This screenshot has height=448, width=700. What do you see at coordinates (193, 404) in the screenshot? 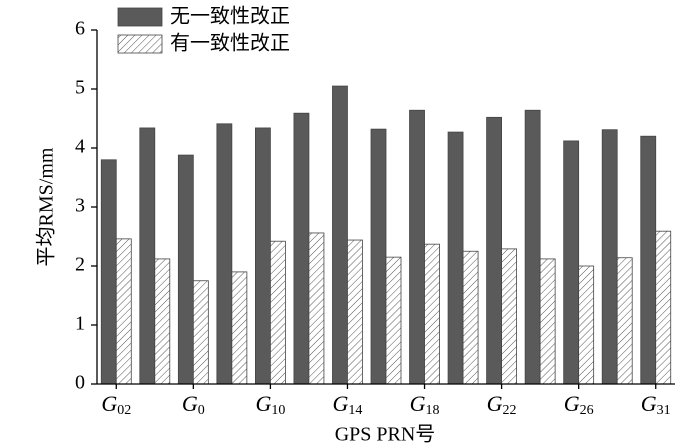
I see `x-tick-label: G0` at bounding box center [193, 404].